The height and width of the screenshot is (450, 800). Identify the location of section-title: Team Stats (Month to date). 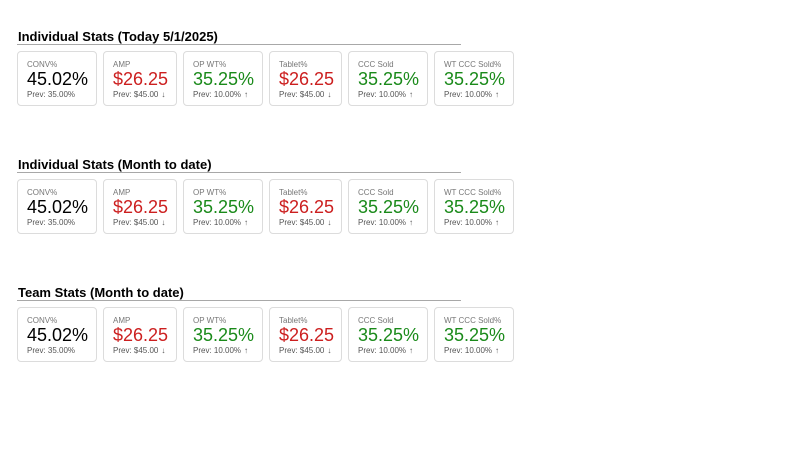
(239, 293).